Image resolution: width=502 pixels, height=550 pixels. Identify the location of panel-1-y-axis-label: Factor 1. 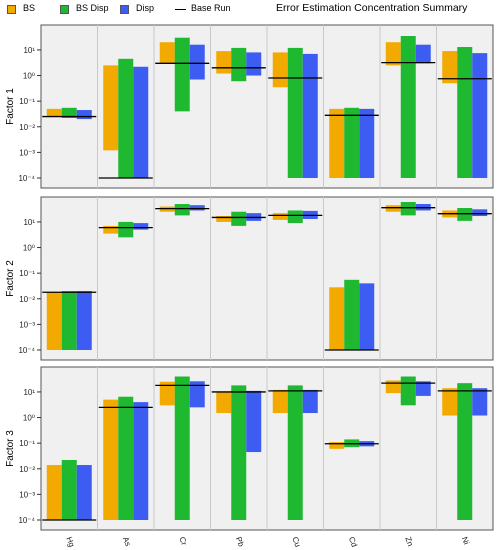
(10, 106).